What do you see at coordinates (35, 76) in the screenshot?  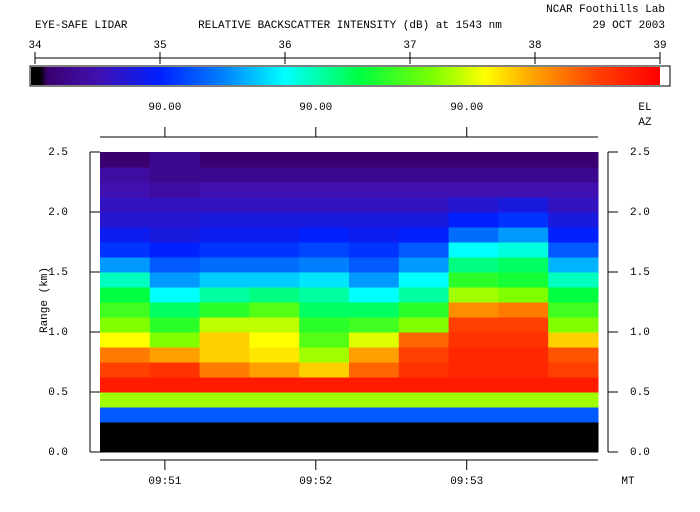 I see `colorbar-low` at bounding box center [35, 76].